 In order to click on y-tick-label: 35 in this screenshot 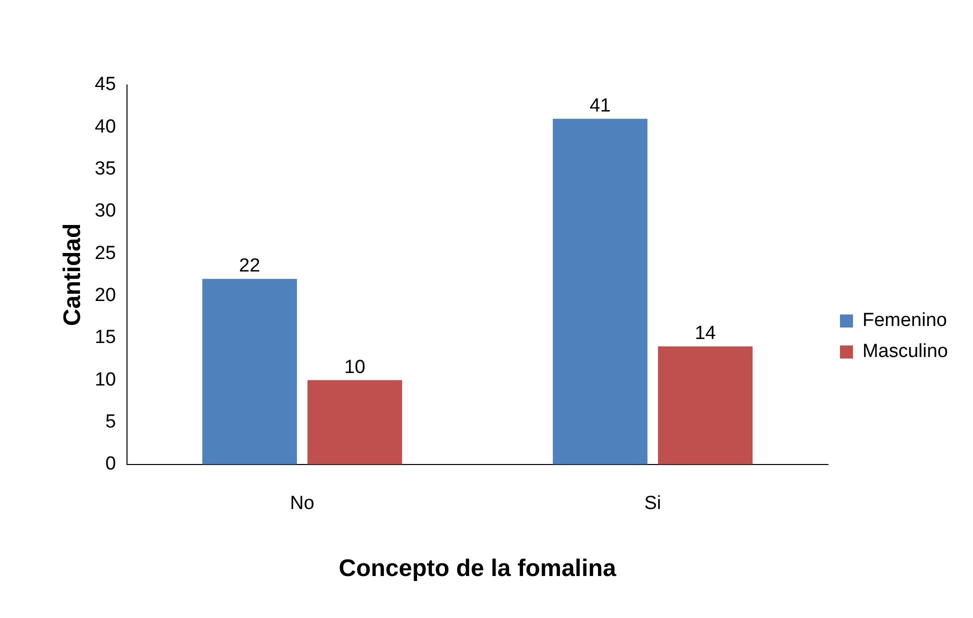, I will do `click(105, 169)`.